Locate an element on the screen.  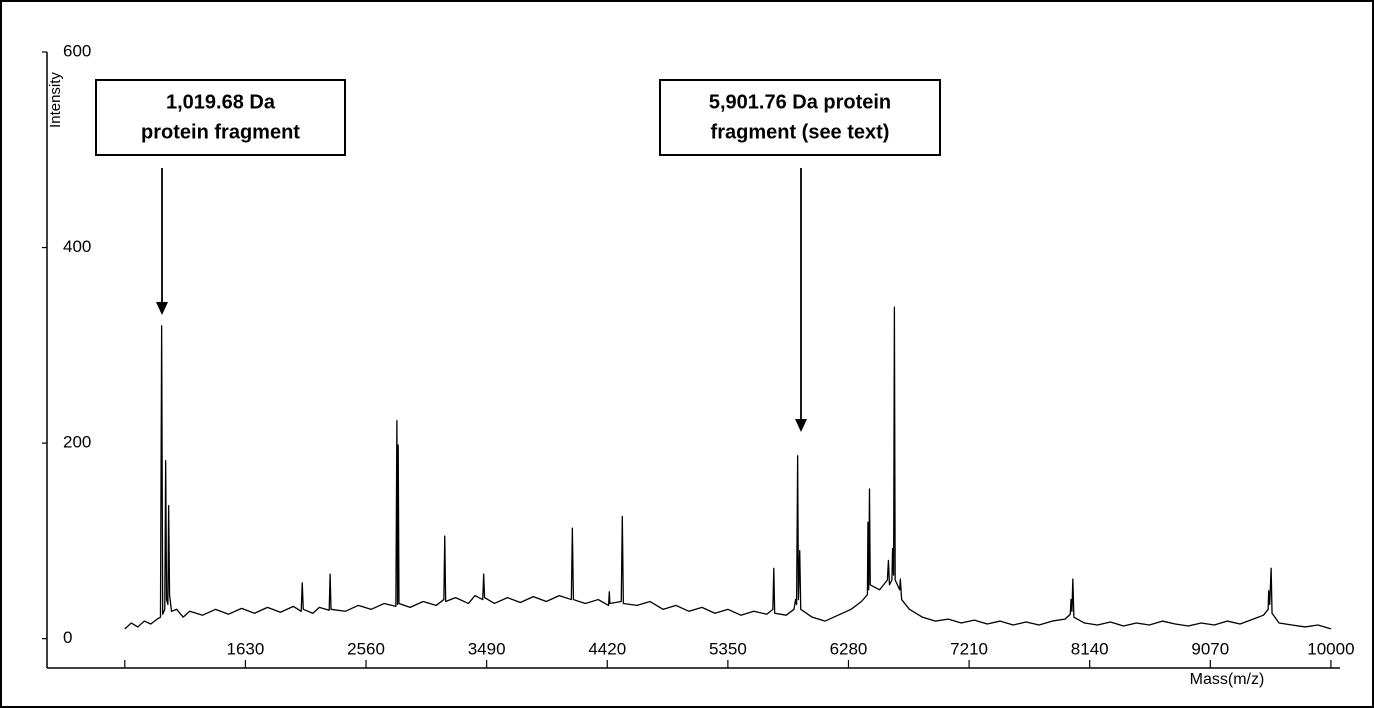
annotation-text: fragment (see text) is located at coordinates (800, 132).